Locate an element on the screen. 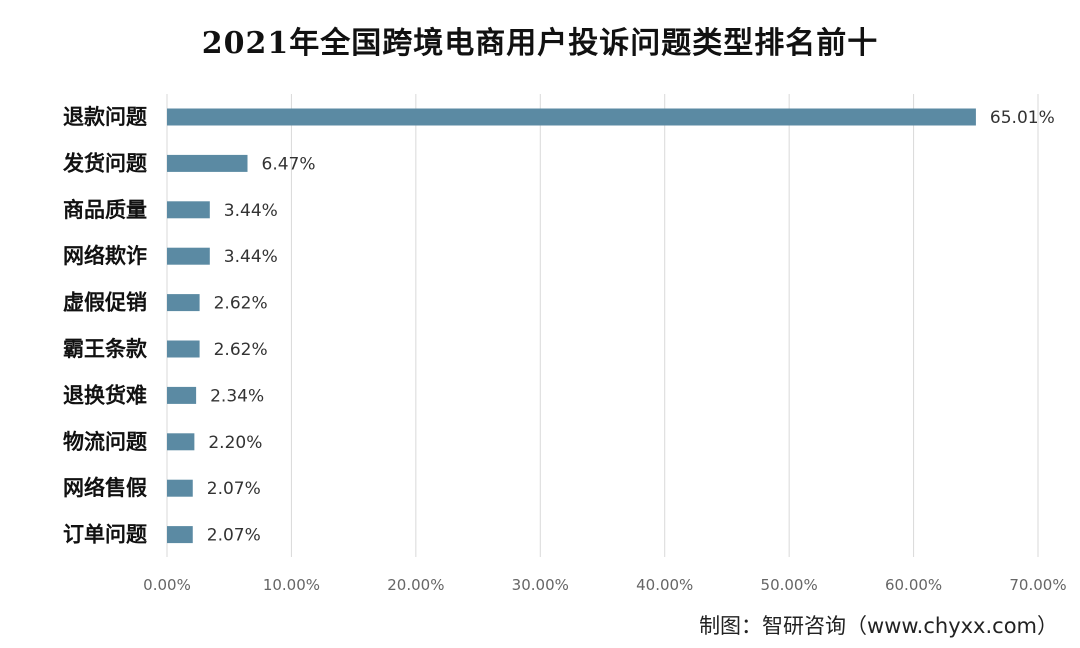  category-label: 商品质量 is located at coordinates (105, 210).